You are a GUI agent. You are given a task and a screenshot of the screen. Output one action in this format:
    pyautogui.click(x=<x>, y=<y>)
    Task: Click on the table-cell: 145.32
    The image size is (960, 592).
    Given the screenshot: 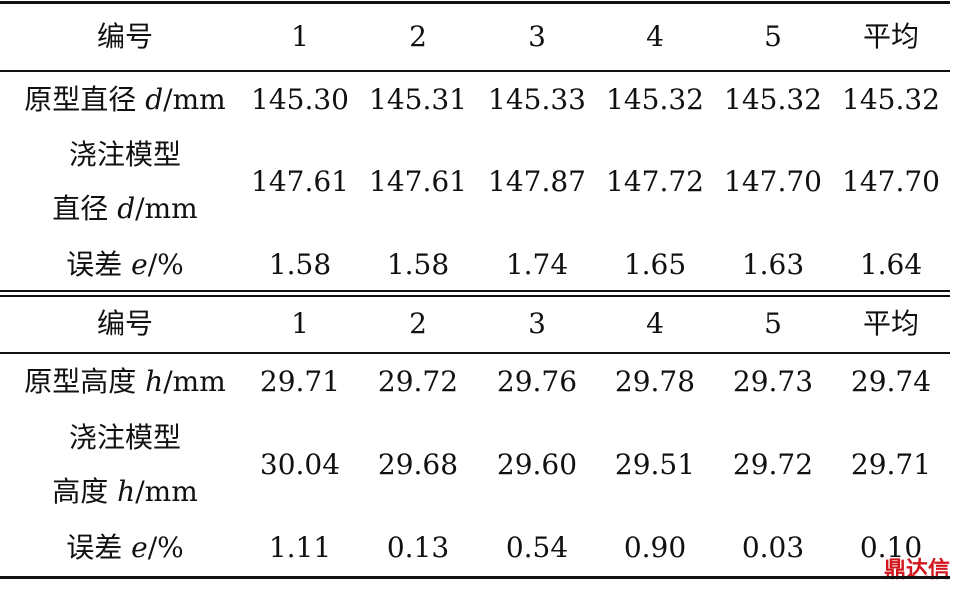 What is the action you would take?
    pyautogui.click(x=655, y=99)
    